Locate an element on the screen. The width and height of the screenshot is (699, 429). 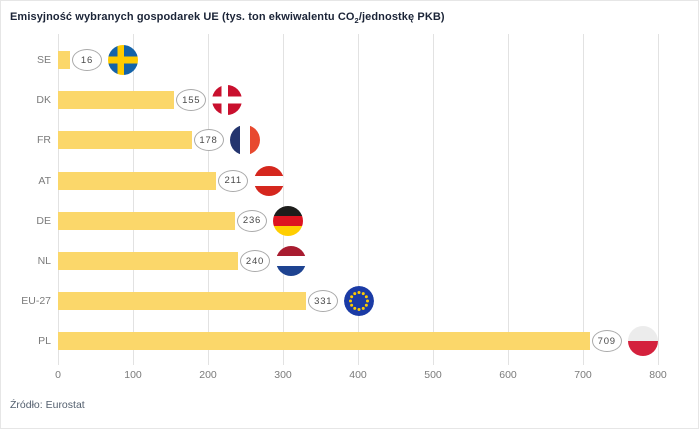
chart-title-suffix: /jednostkę PKB) is located at coordinates (401, 17).